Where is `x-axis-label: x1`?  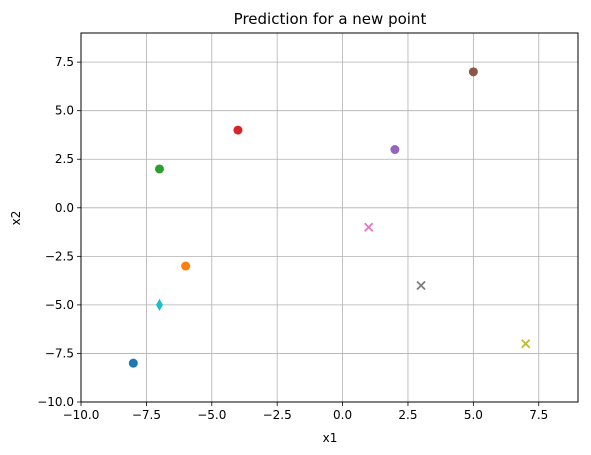
x-axis-label: x1 is located at coordinates (330, 438).